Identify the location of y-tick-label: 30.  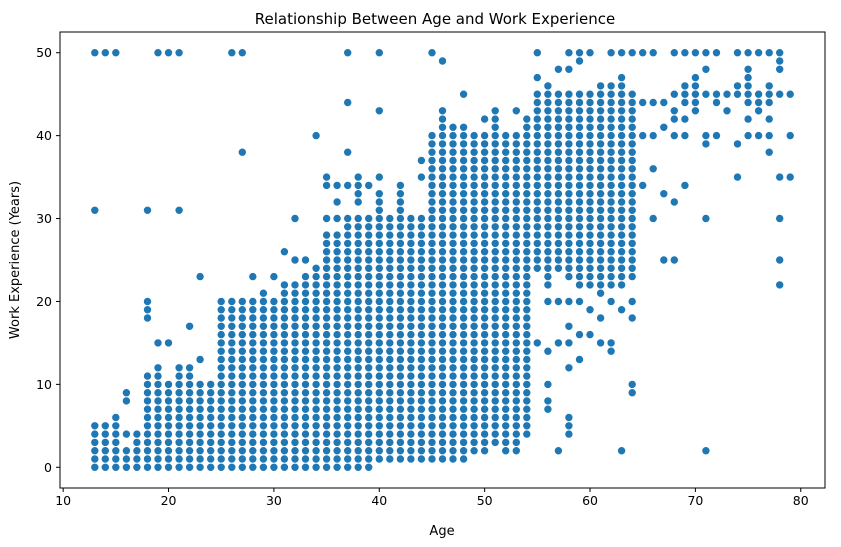
(44, 218).